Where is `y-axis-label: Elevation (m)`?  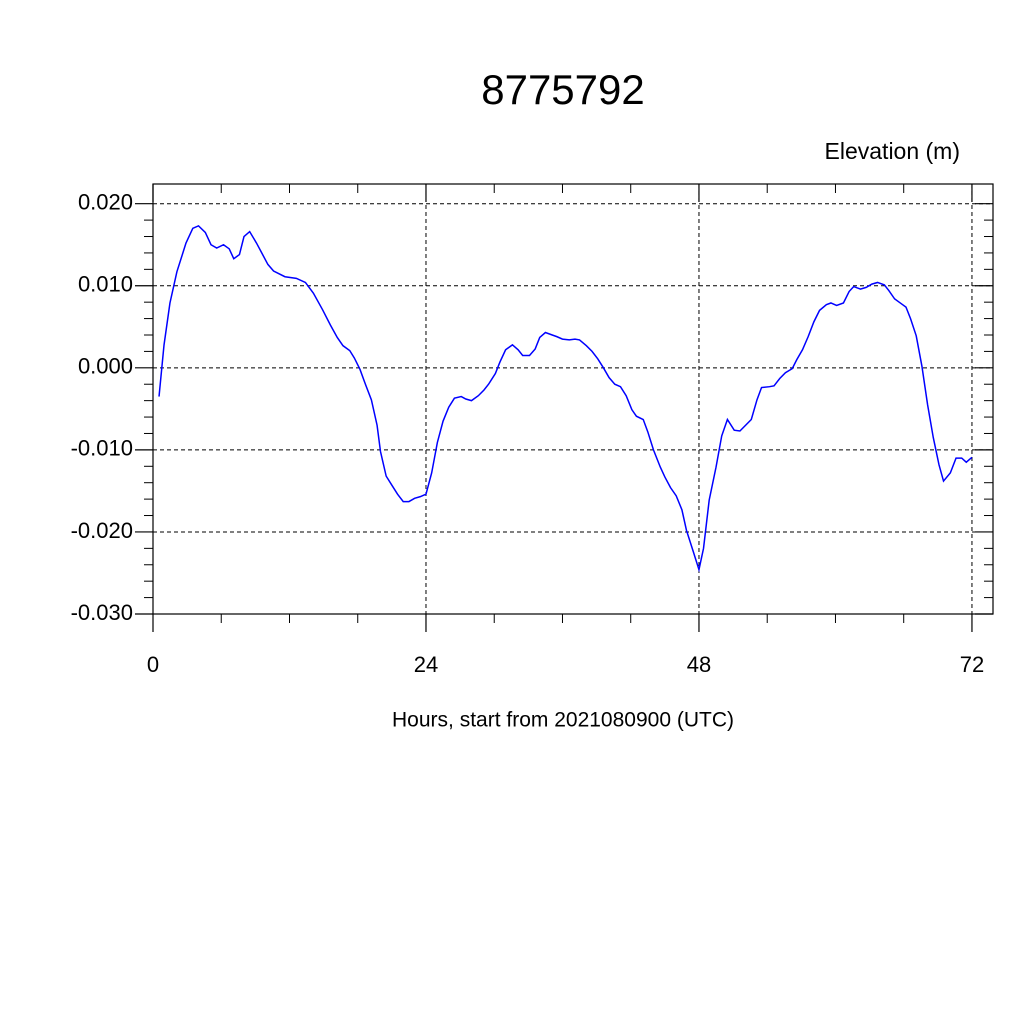 y-axis-label: Elevation (m) is located at coordinates (892, 151).